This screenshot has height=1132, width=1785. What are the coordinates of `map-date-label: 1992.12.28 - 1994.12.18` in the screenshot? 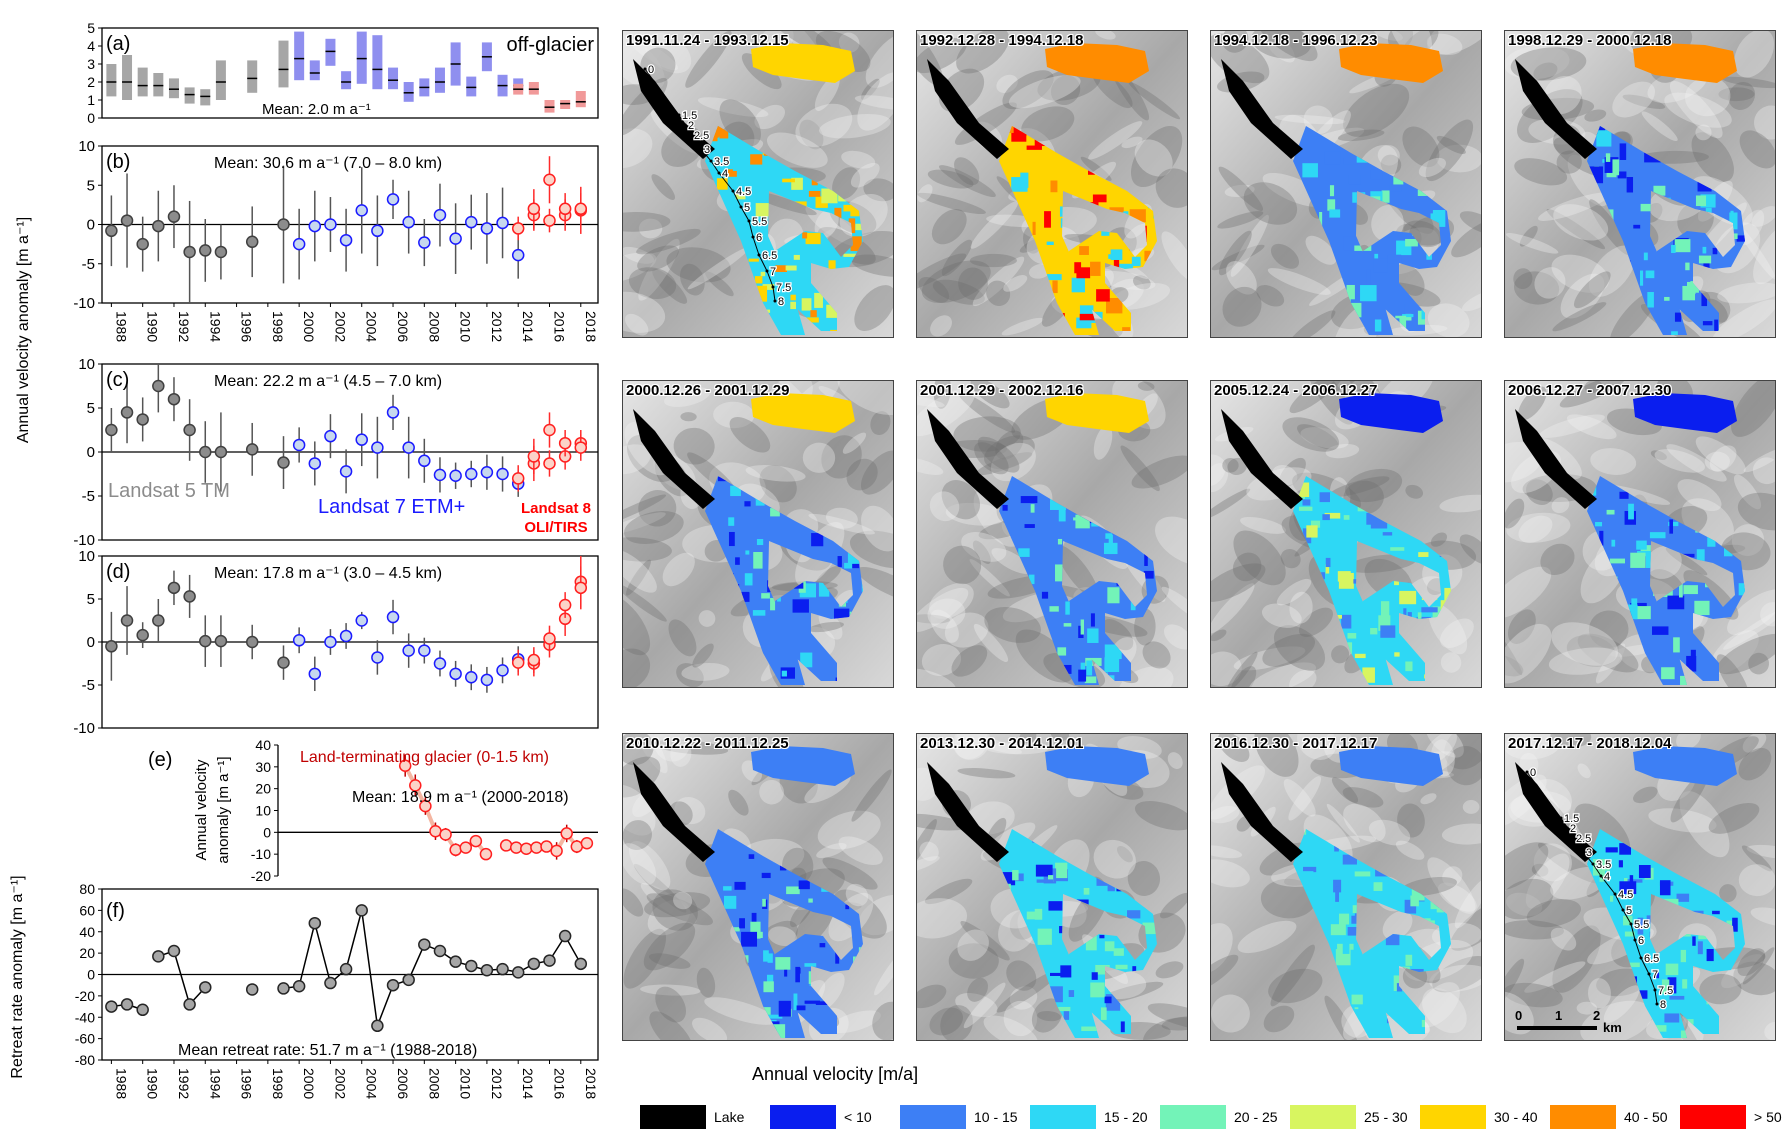 It's located at (1002, 40).